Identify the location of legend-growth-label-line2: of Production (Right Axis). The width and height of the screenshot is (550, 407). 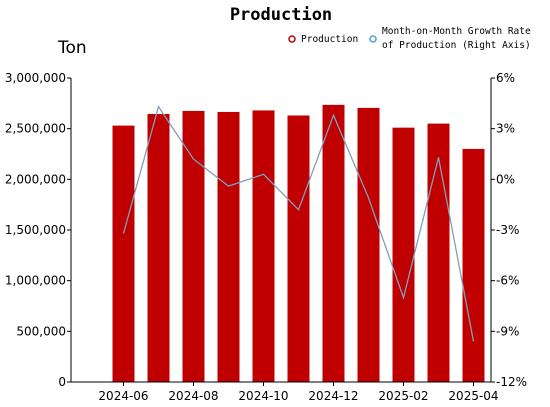
(456, 45).